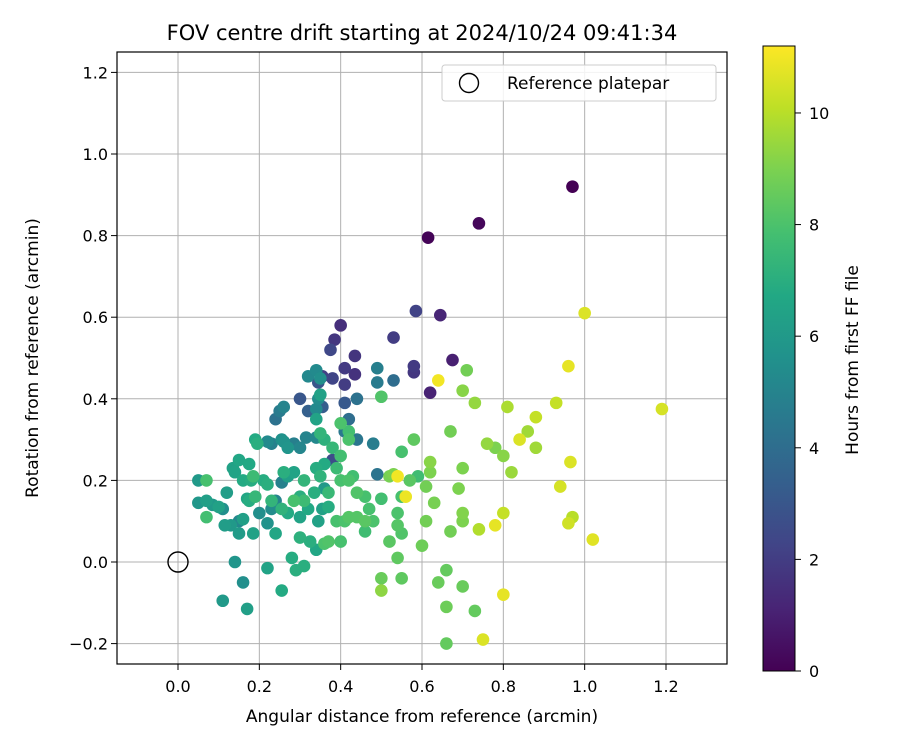 The height and width of the screenshot is (750, 900). What do you see at coordinates (812, 392) in the screenshot?
I see `colorbar-ticks: 0 2 4 6 8 10` at bounding box center [812, 392].